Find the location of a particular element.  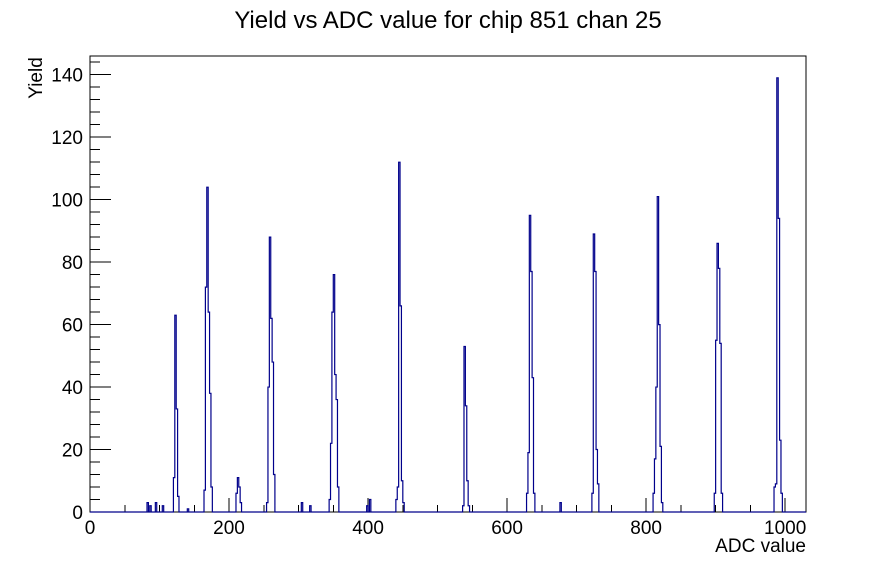

y-tick-label: 0 is located at coordinates (77, 513).